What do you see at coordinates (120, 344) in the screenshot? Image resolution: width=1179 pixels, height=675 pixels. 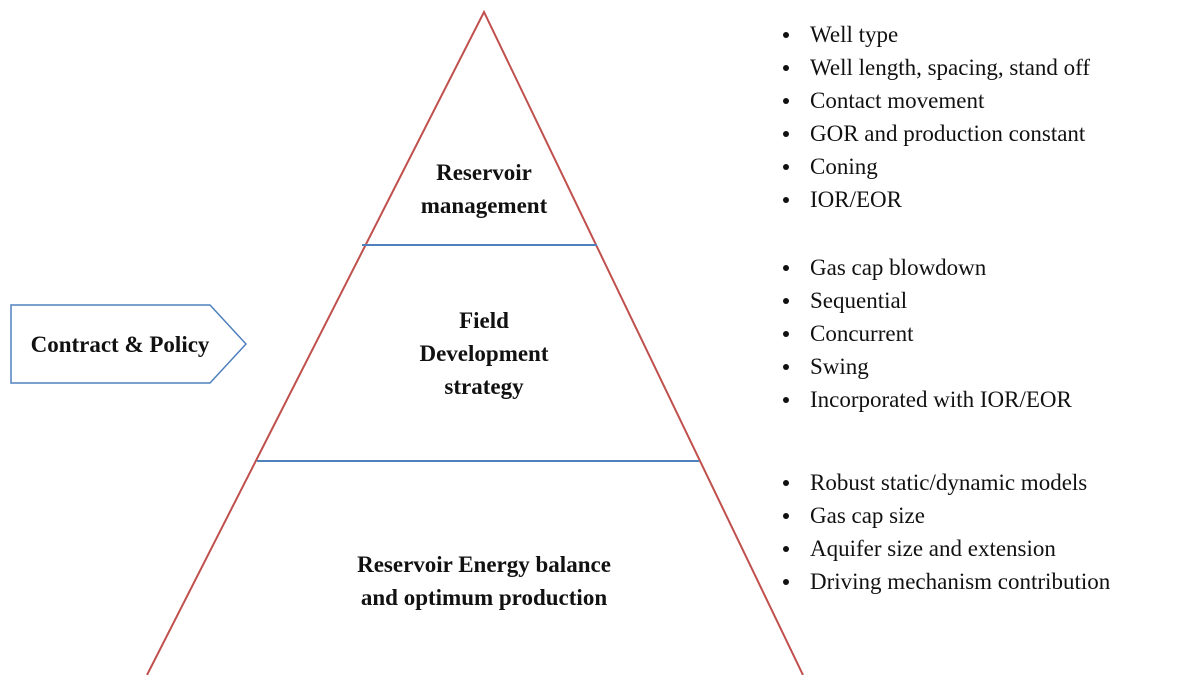 I see `arrow-label: Contract & Policy` at bounding box center [120, 344].